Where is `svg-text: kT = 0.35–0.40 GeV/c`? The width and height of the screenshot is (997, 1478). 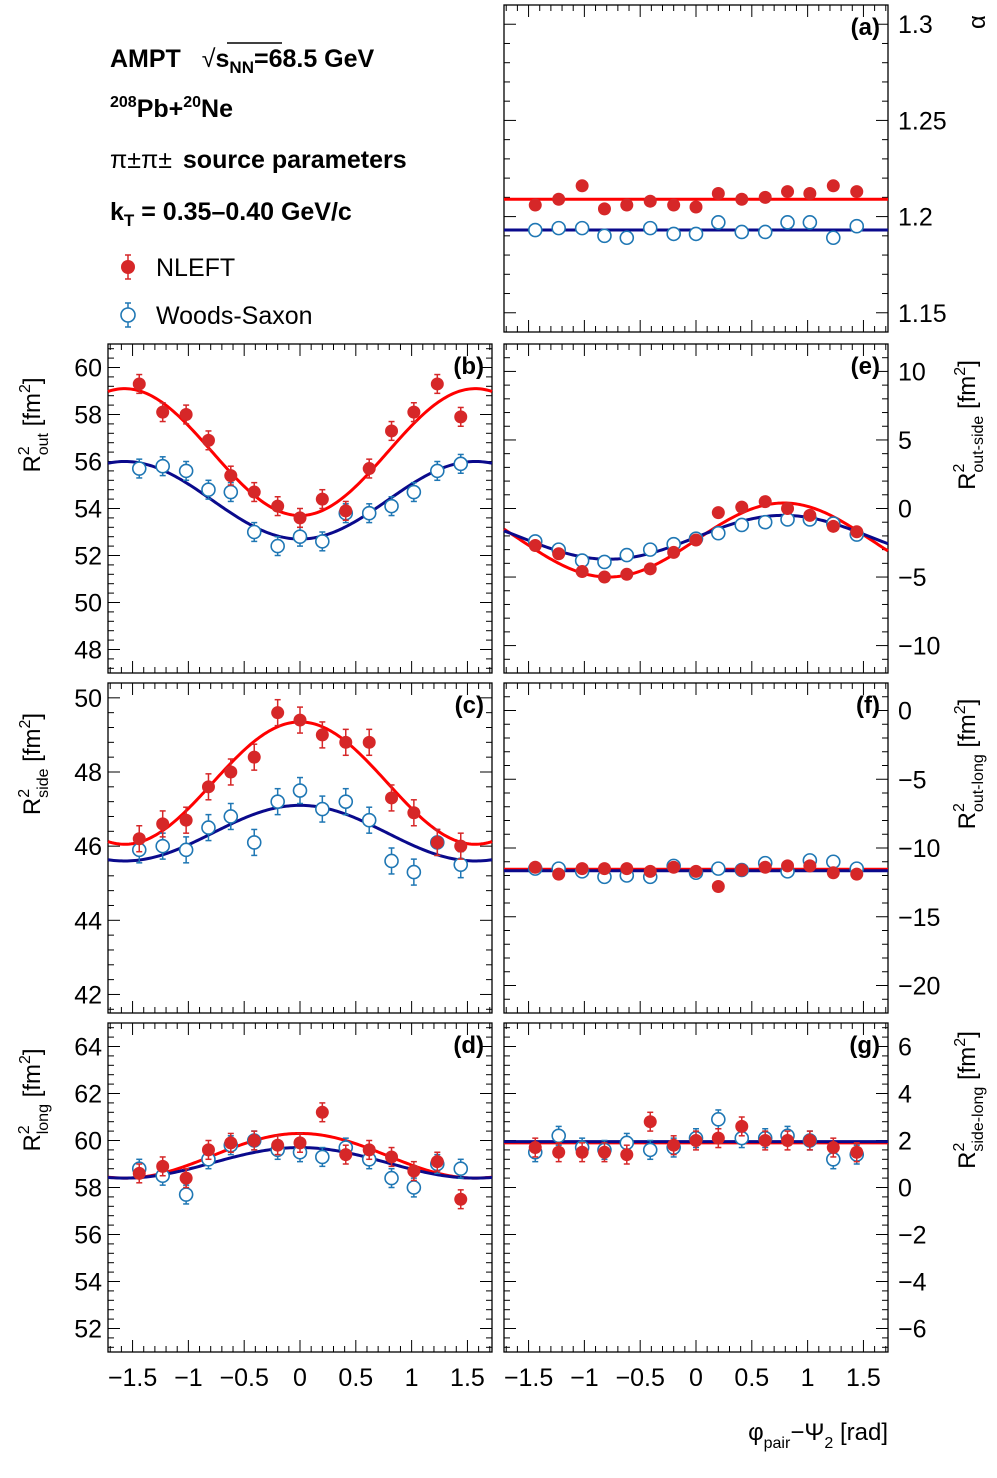 svg-text: kT = 0.35–0.40 GeV/c is located at coordinates (231, 214).